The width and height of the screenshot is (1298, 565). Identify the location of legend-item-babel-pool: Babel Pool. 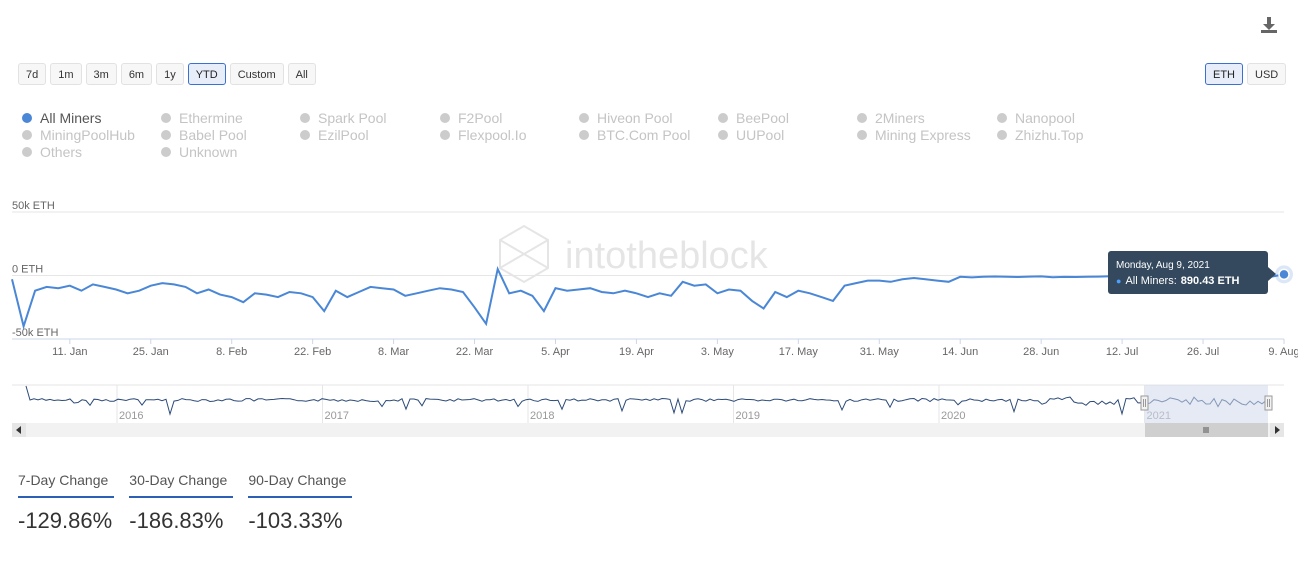
(204, 135).